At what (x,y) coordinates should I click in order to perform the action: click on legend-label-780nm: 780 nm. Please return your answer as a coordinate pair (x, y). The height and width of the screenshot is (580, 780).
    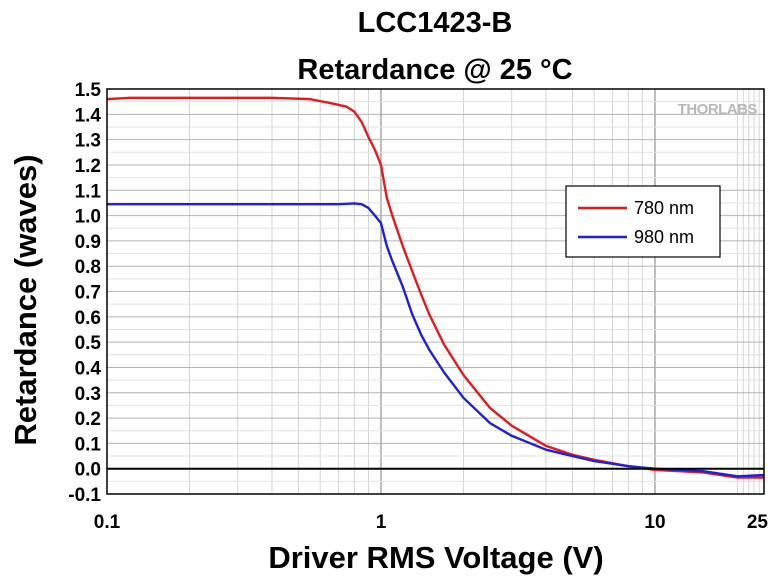
    Looking at the image, I should click on (664, 208).